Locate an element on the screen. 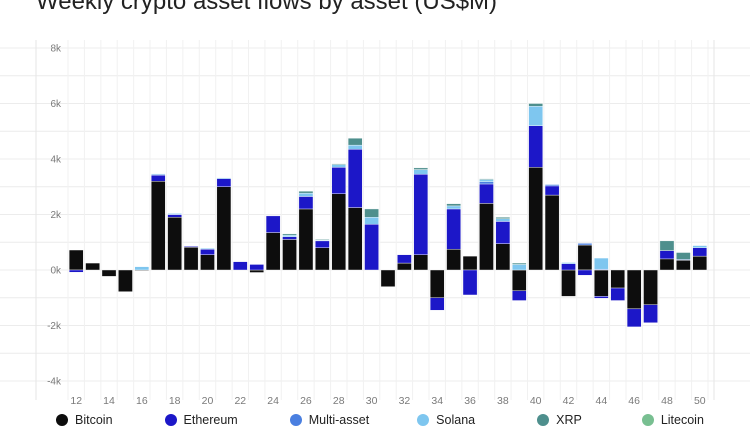 This screenshot has width=750, height=430. legend-label: Ethereum is located at coordinates (210, 420).